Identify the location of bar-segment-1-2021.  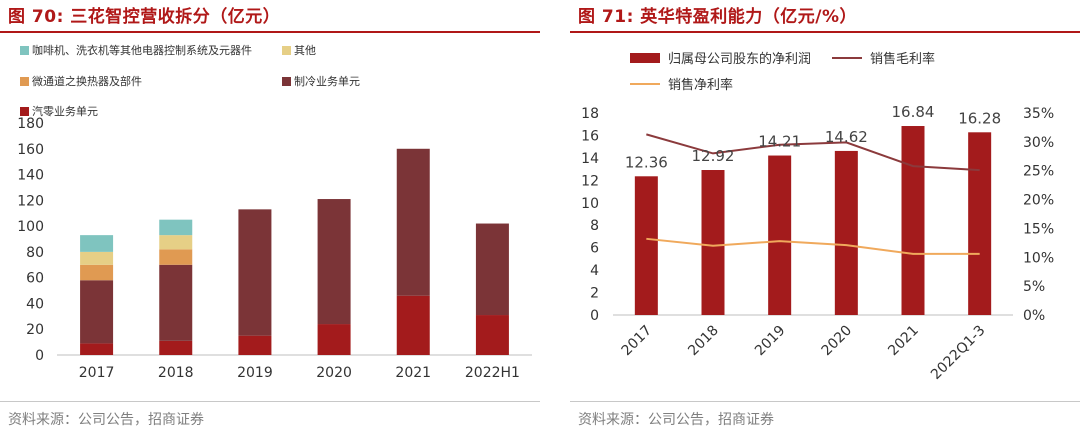
(413, 222).